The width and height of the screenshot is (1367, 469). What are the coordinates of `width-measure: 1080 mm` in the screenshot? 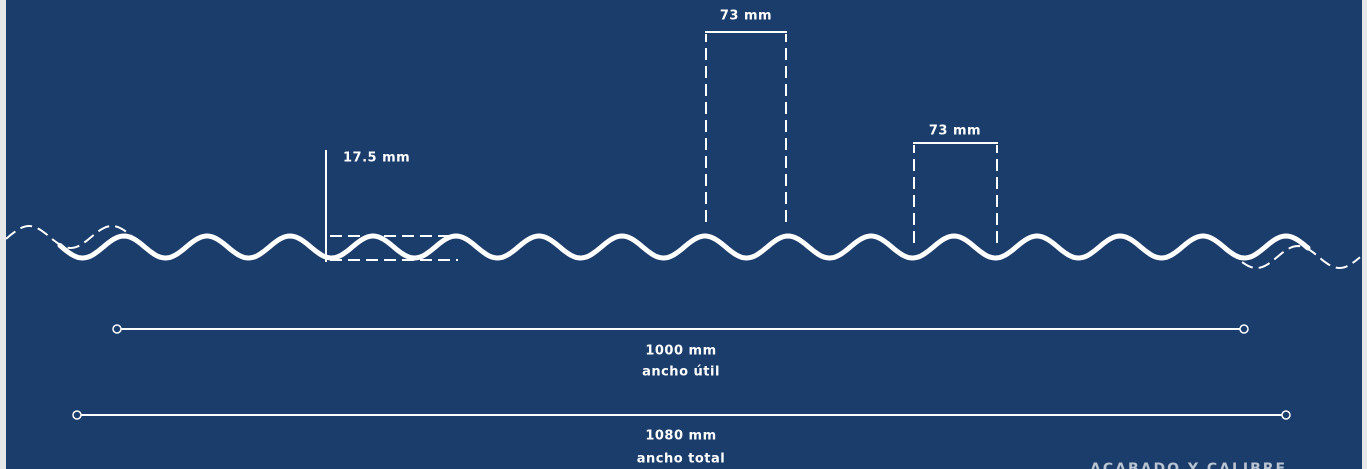 It's located at (680, 436).